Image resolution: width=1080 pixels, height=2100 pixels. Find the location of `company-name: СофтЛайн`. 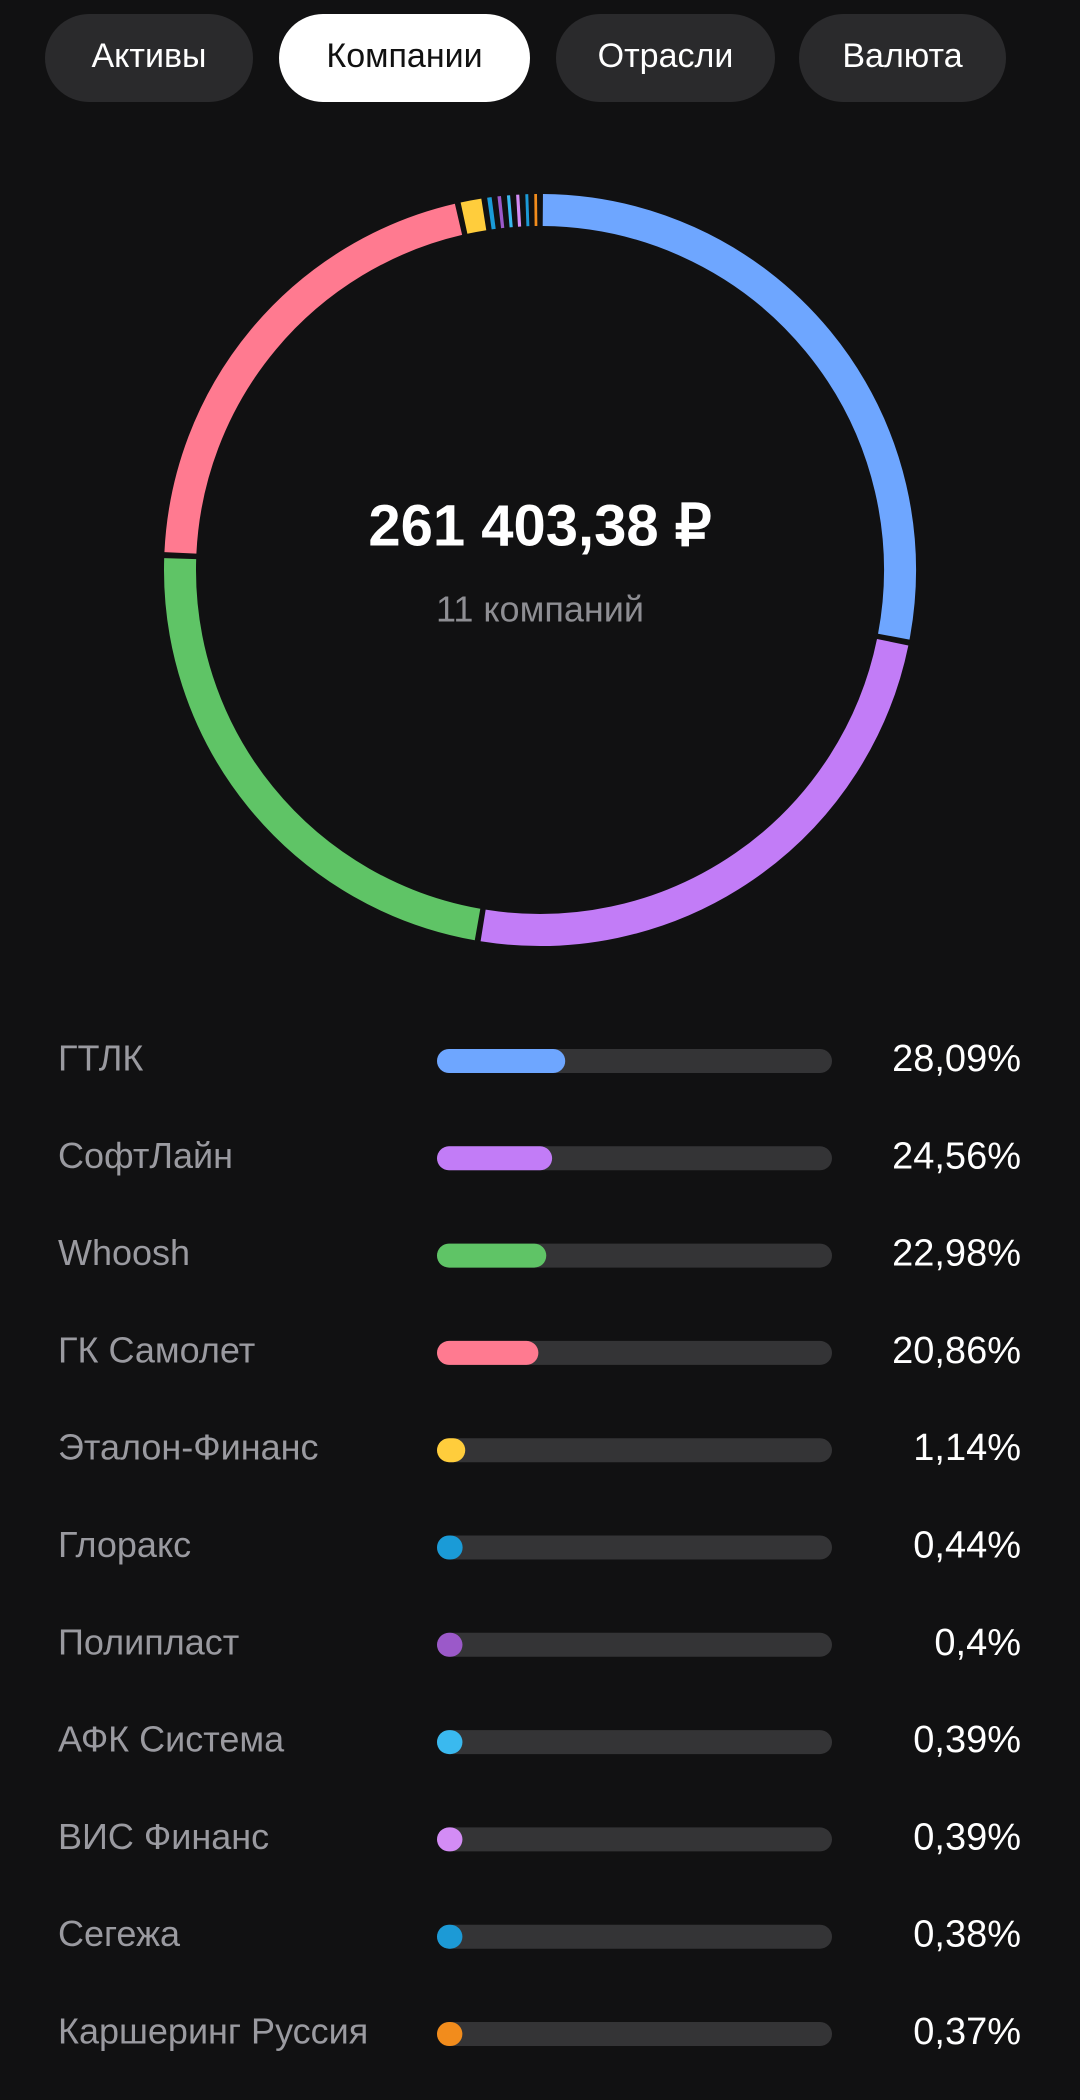

company-name: СофтЛайн is located at coordinates (145, 1155).